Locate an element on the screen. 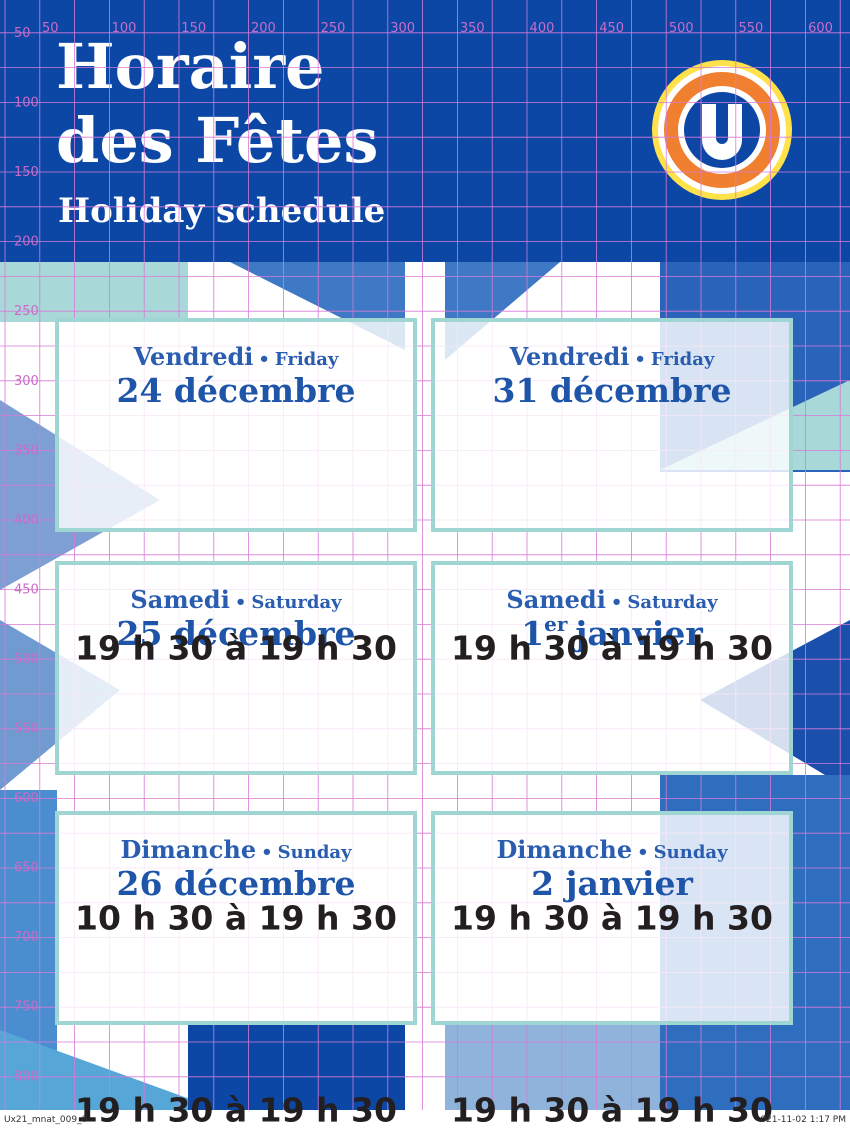 Image resolution: width=850 pixels, height=1128 pixels. ruler-y-label: 650 is located at coordinates (26, 868).